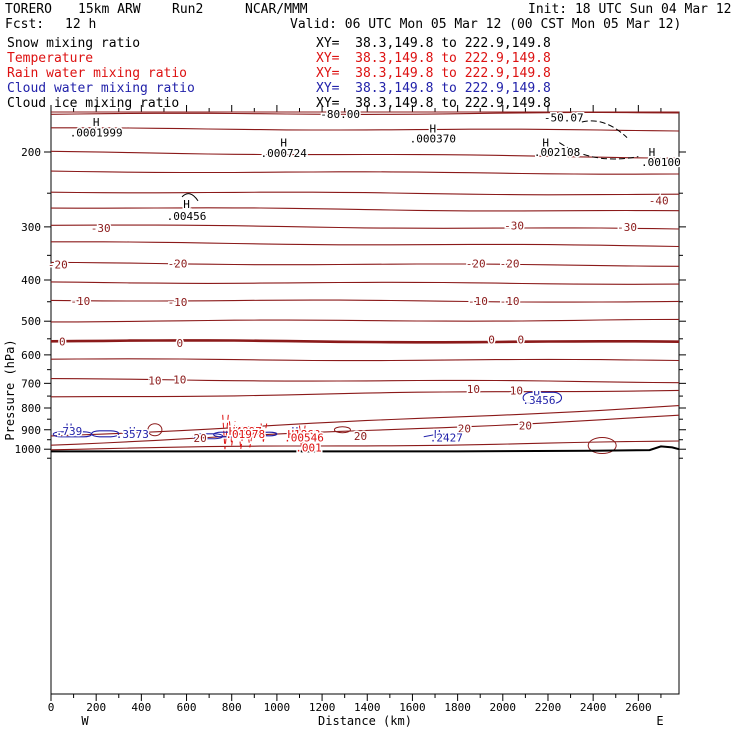 This screenshot has height=740, width=740. Describe the element at coordinates (276, 9) in the screenshot. I see `organization: NCAR/MMM` at that location.